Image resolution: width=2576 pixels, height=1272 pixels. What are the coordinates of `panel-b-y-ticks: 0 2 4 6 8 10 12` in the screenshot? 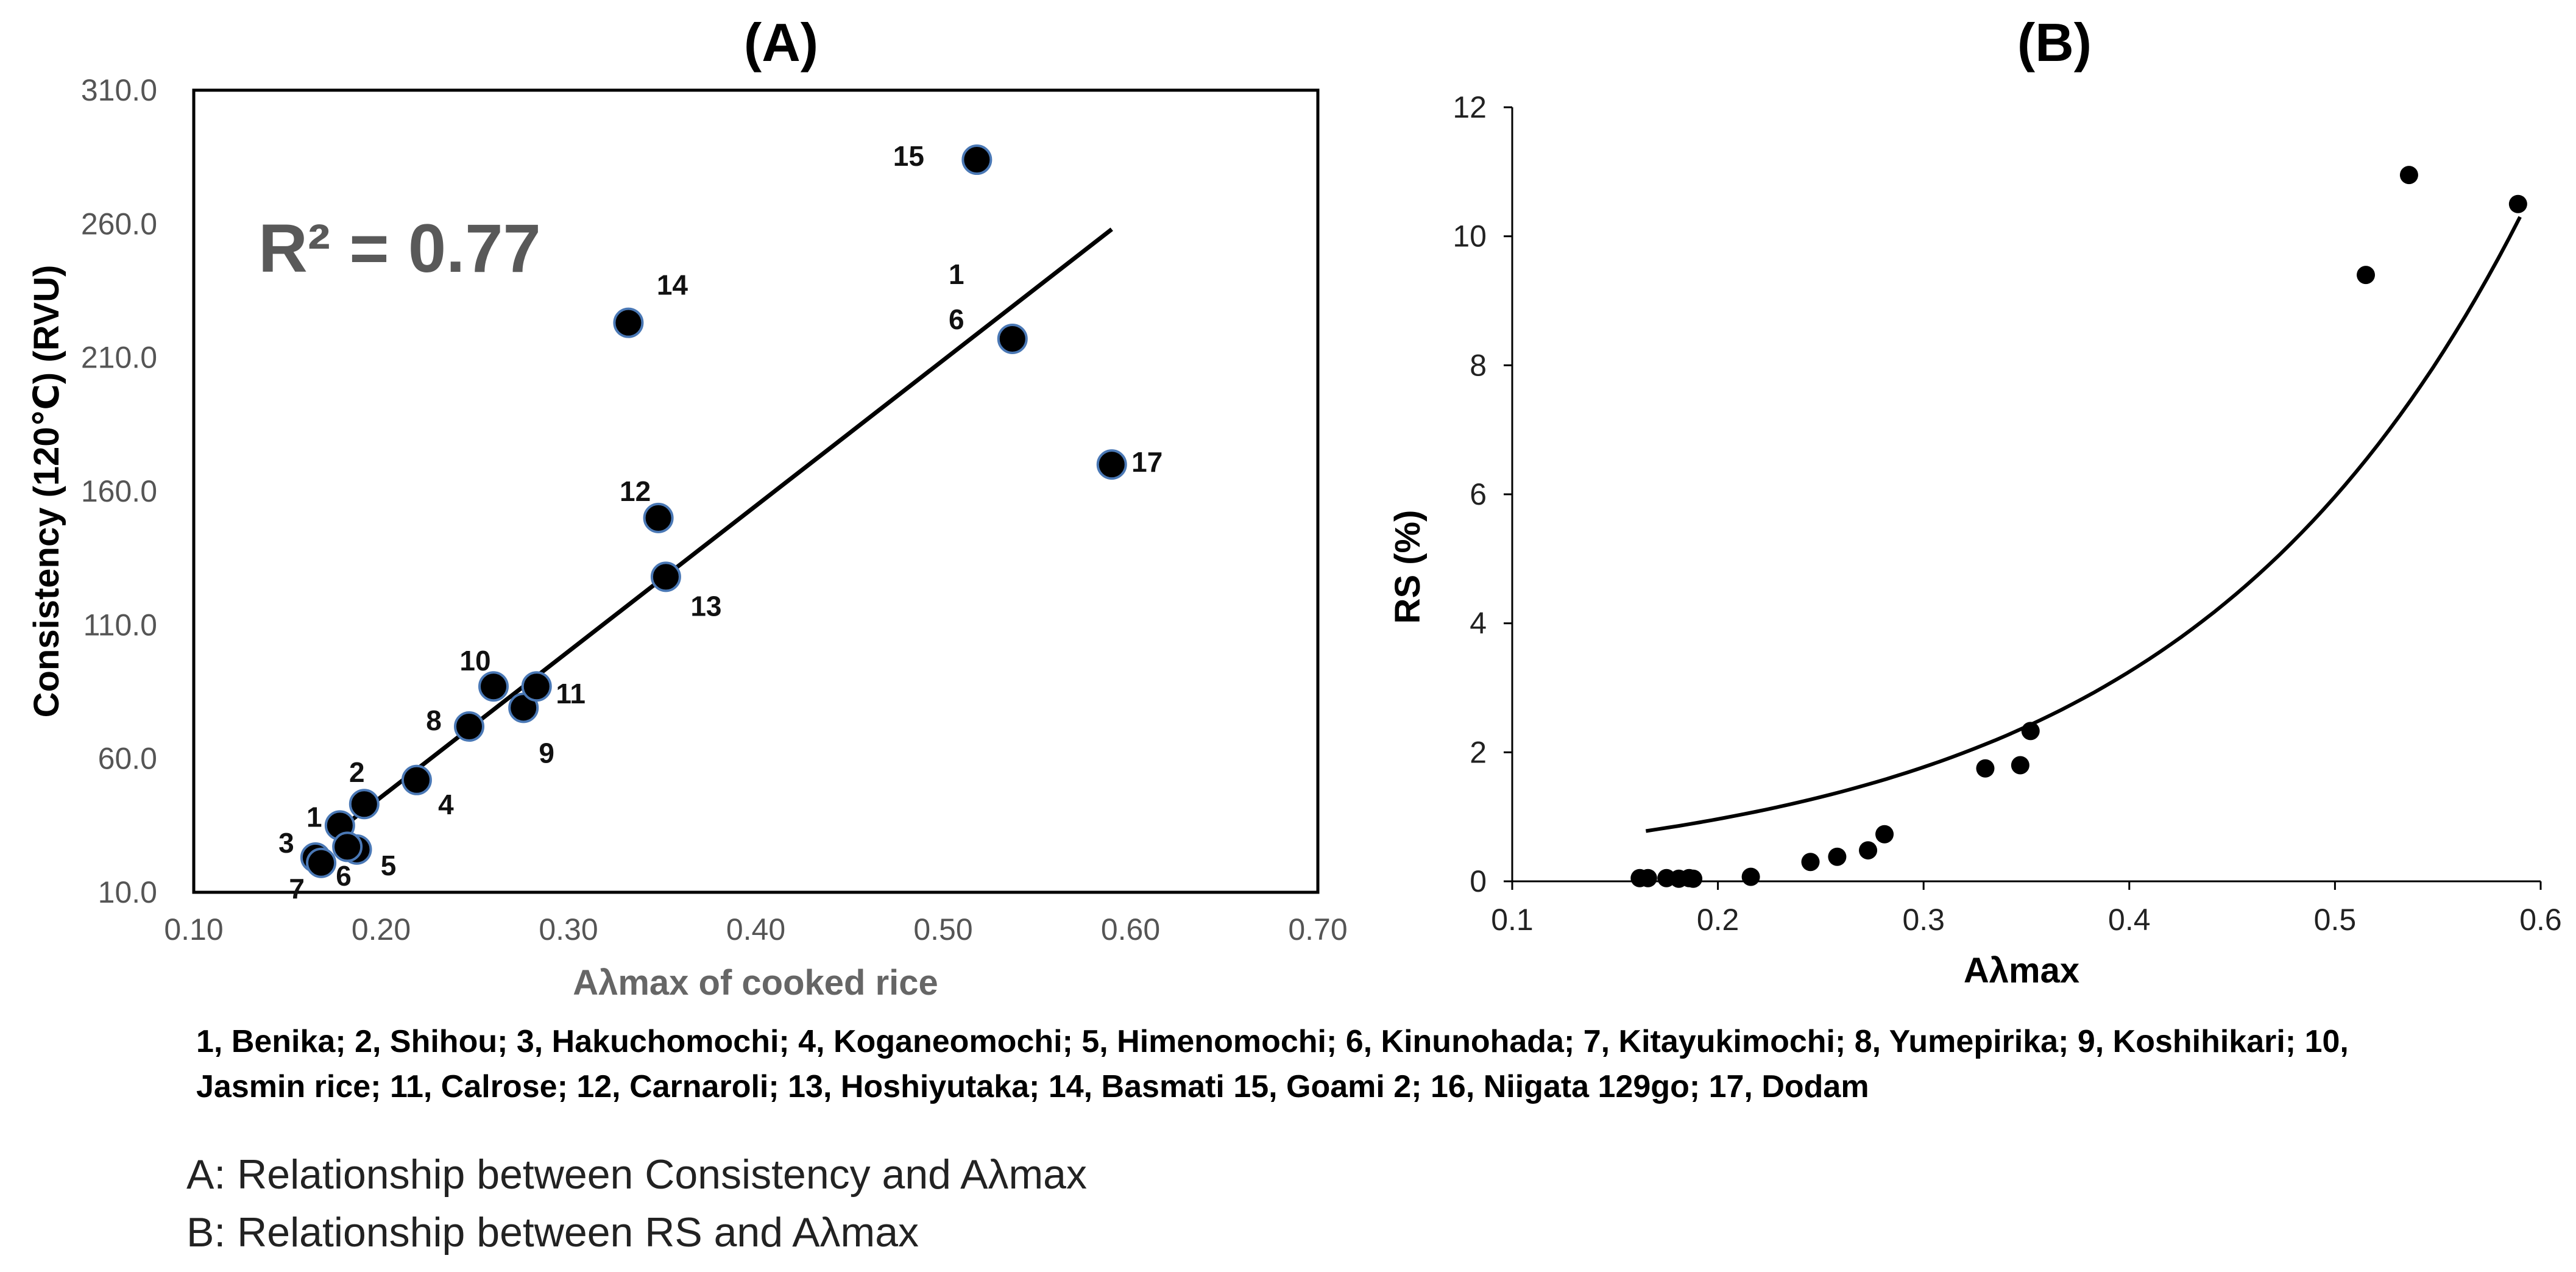 It's located at (1482, 494).